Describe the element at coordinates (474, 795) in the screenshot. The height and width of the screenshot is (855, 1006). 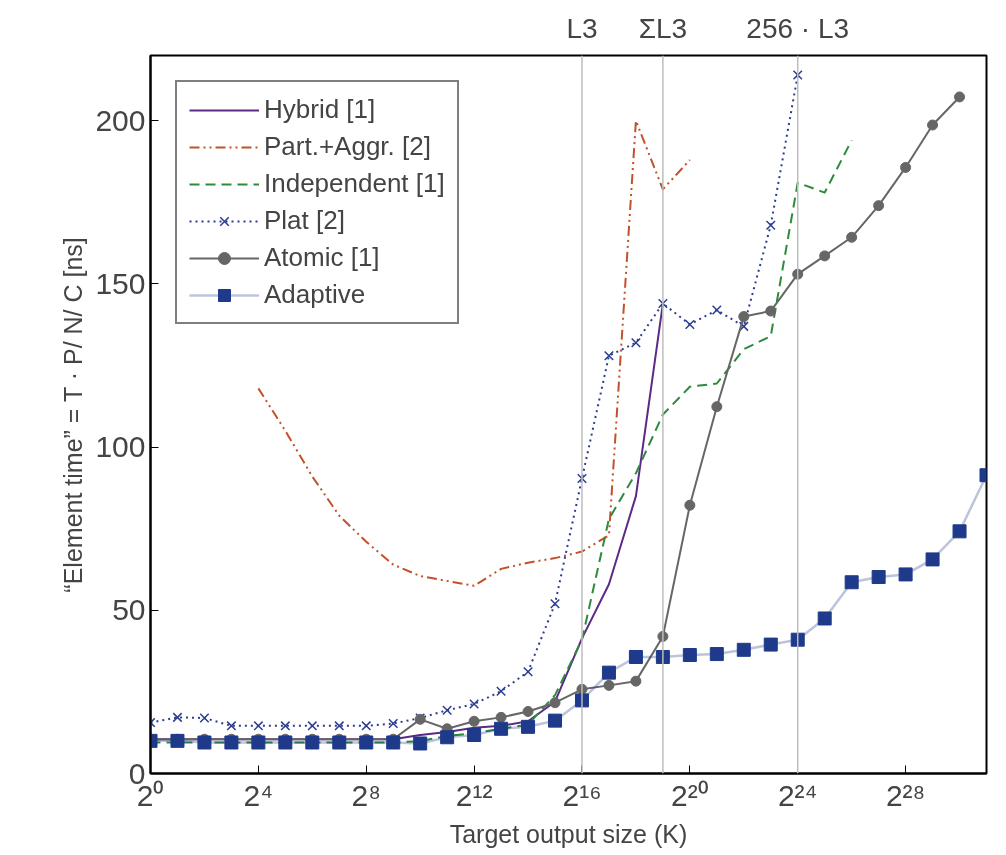
I see `x-tick-label: 2¹²` at that location.